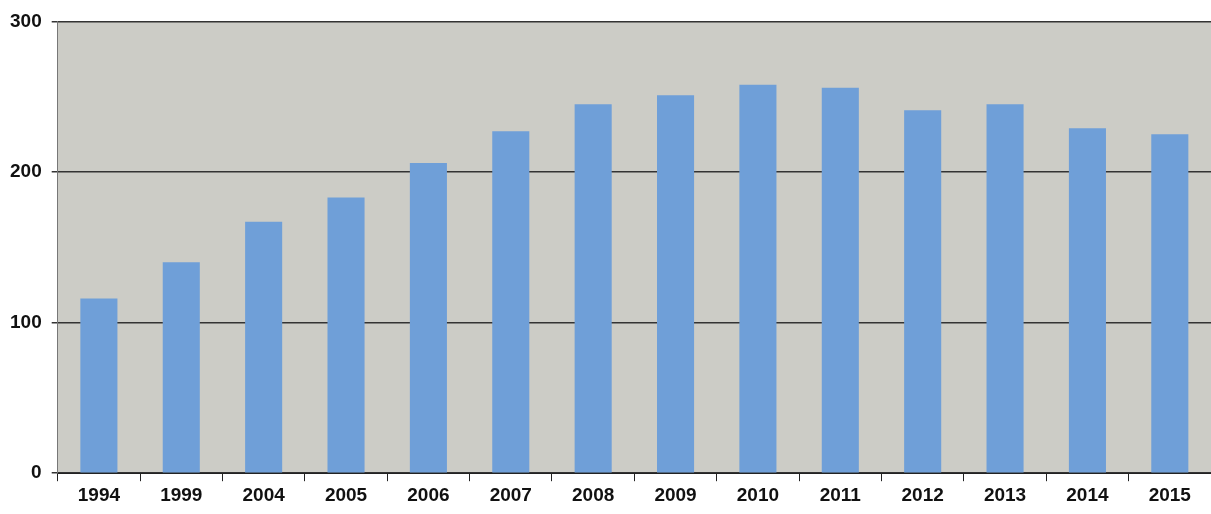 The image size is (1211, 514). I want to click on x-tick-label: 2013, so click(1005, 494).